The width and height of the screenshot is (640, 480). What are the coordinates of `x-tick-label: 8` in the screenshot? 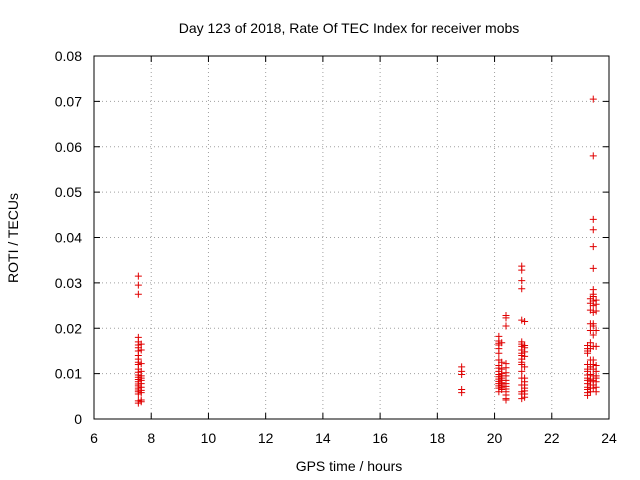 It's located at (151, 438).